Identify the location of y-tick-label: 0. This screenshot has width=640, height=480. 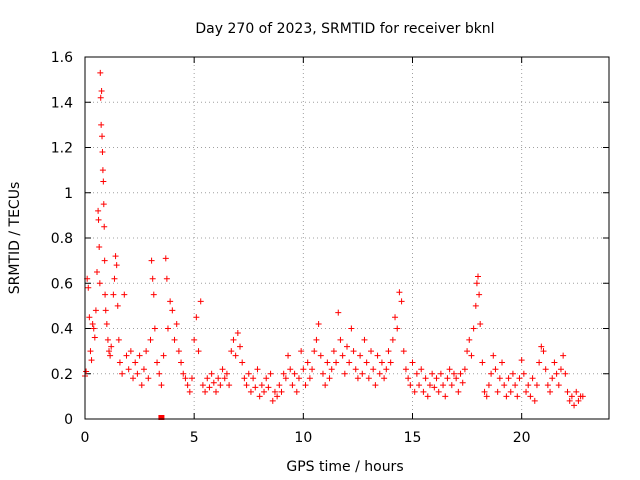
(68, 420).